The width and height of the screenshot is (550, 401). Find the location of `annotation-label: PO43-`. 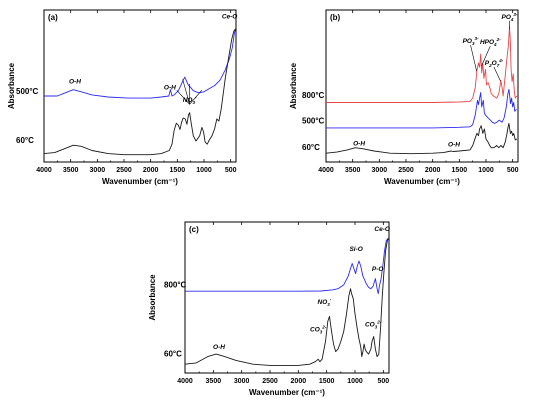

annotation-label: PO43- is located at coordinates (509, 17).